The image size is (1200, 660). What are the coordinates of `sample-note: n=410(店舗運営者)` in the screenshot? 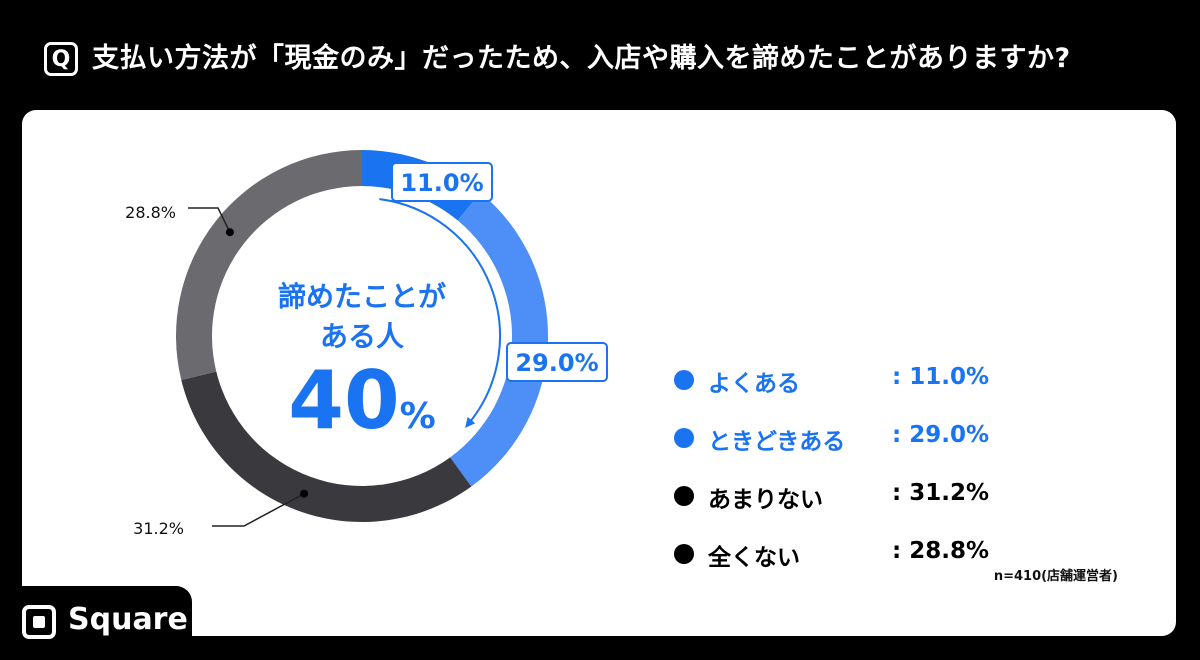 It's located at (1055, 576).